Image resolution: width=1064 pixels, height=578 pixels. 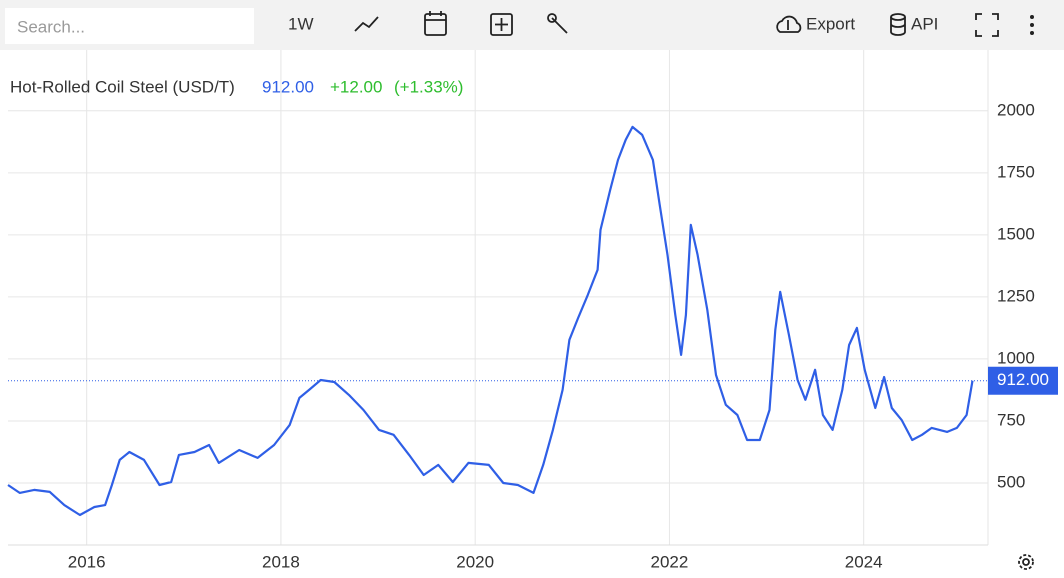 I want to click on calendar-icon, so click(x=435, y=23).